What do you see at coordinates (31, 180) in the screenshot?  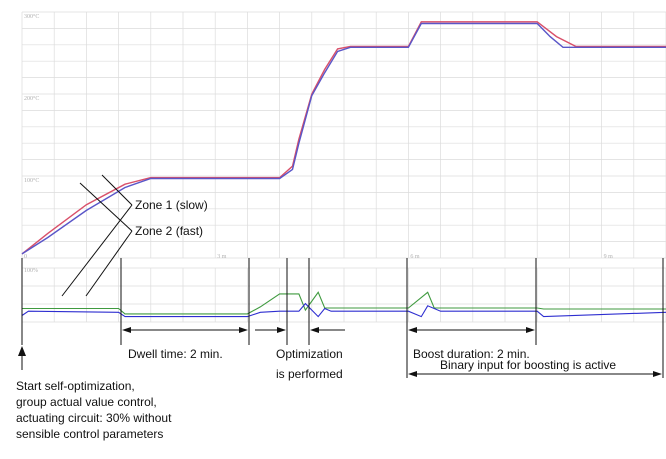 I see `y-tick-label: 100°C` at bounding box center [31, 180].